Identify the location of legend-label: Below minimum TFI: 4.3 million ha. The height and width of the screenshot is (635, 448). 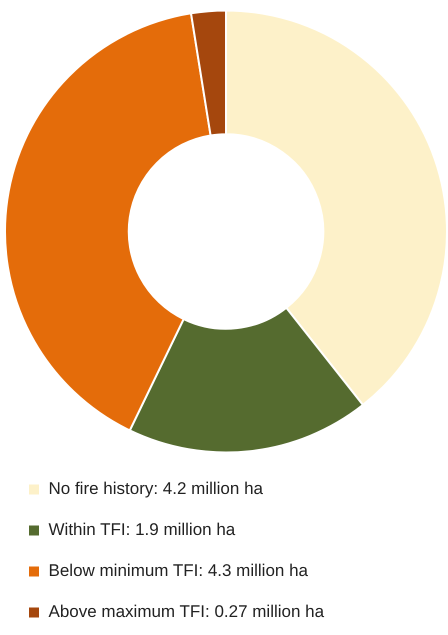
(178, 570).